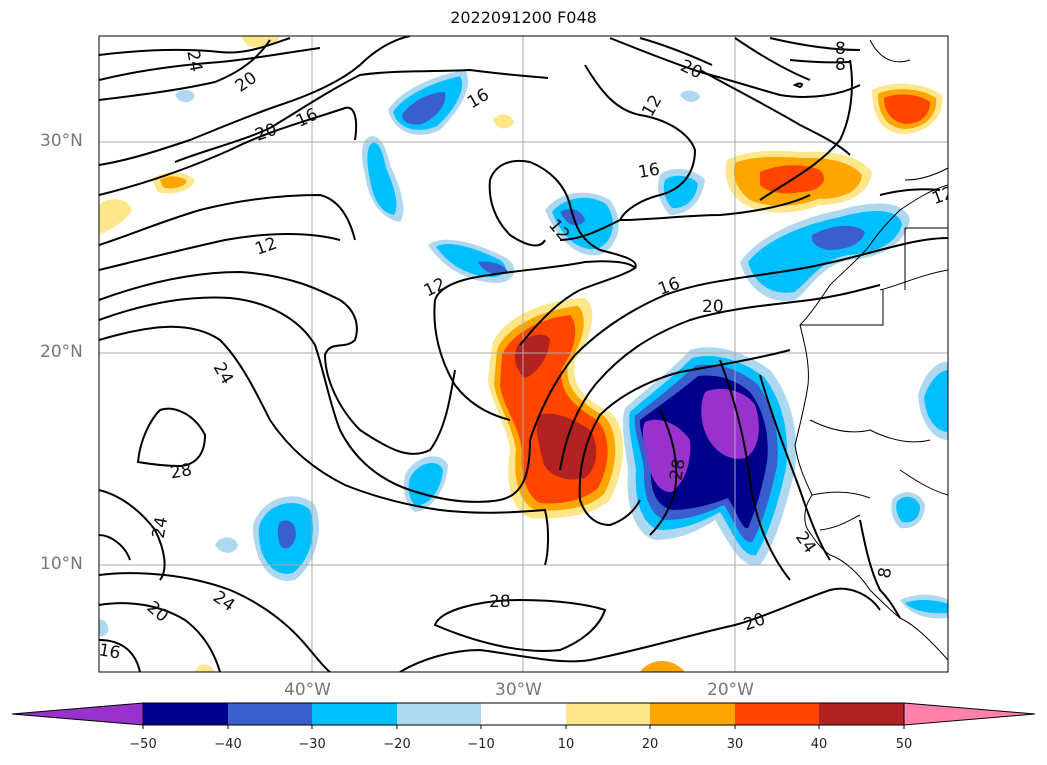 Image resolution: width=1047 pixels, height=765 pixels. I want to click on colorbar, so click(523, 715).